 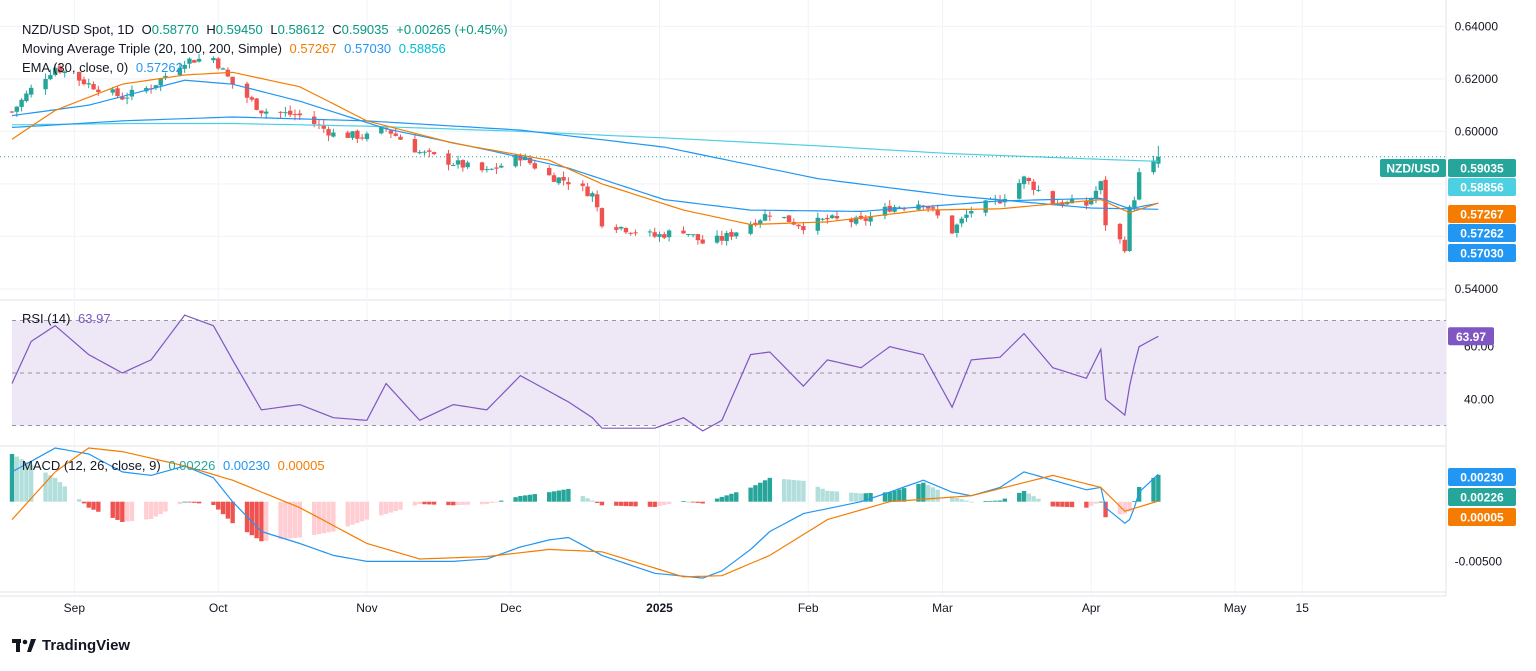 What do you see at coordinates (585, 513) in the screenshot?
I see `macd-line` at bounding box center [585, 513].